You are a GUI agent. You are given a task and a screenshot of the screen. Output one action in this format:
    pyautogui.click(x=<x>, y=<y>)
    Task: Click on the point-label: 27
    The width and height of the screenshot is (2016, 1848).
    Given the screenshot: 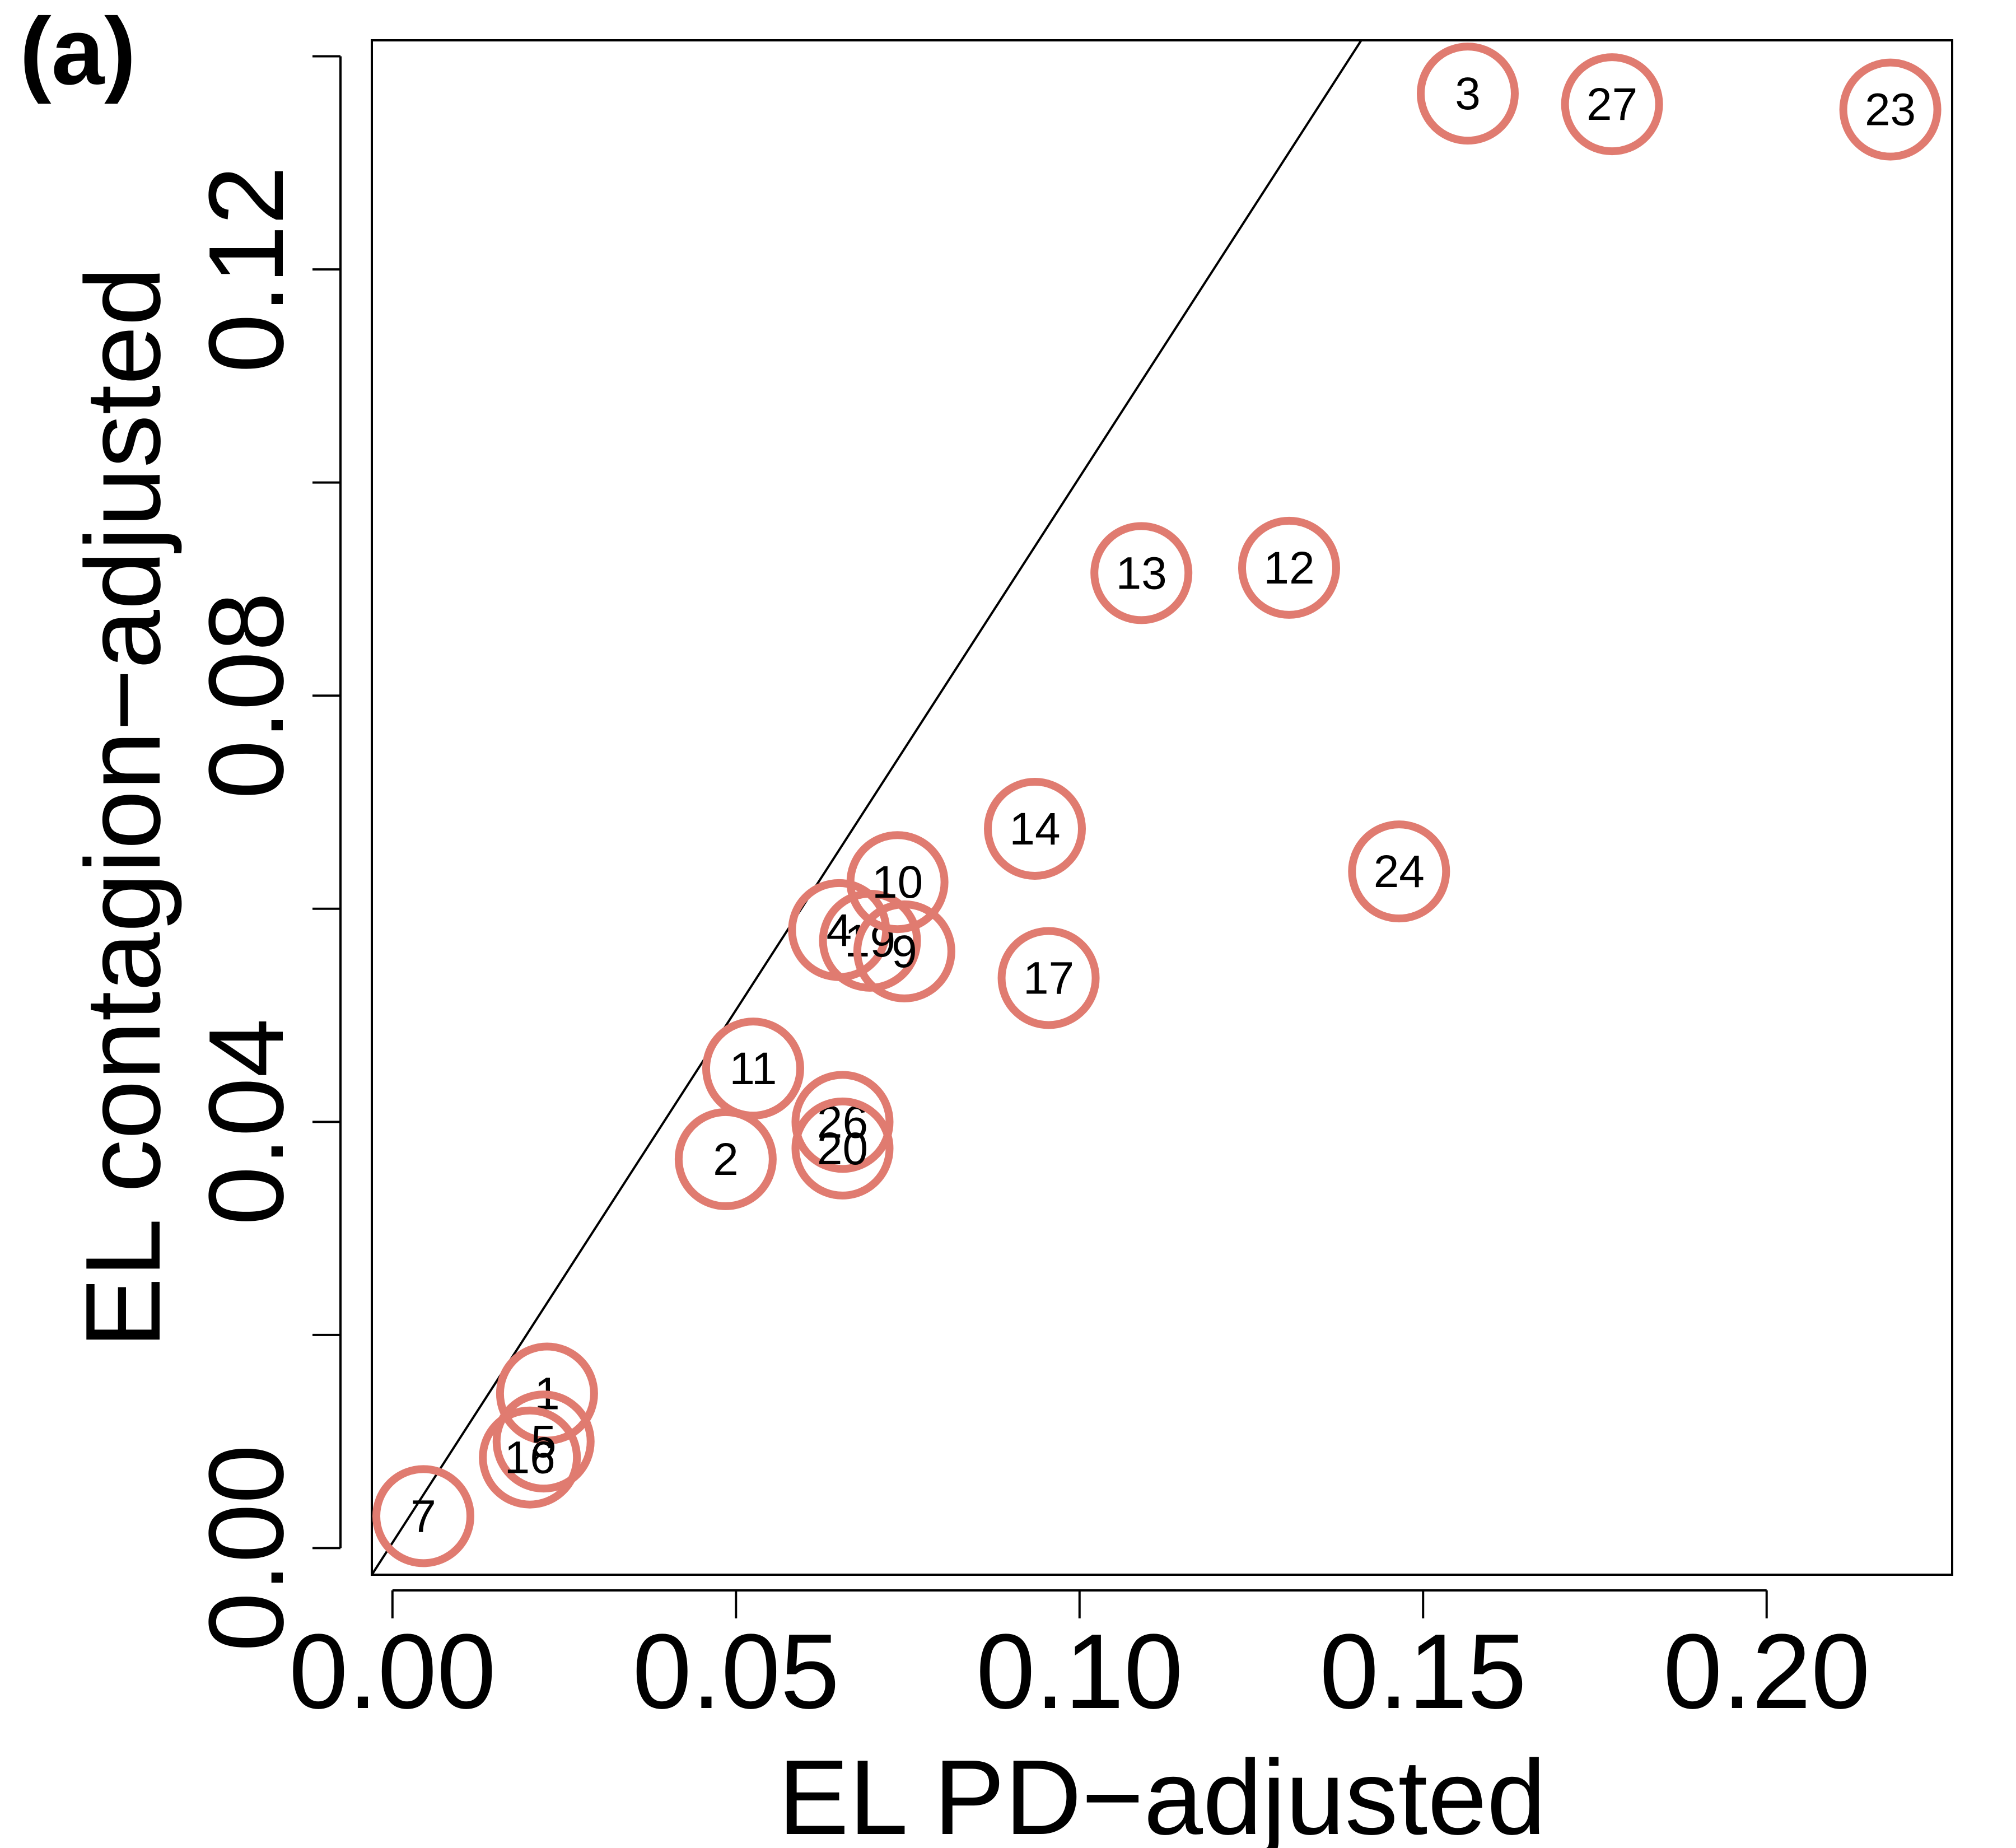 What is the action you would take?
    pyautogui.click(x=1612, y=105)
    